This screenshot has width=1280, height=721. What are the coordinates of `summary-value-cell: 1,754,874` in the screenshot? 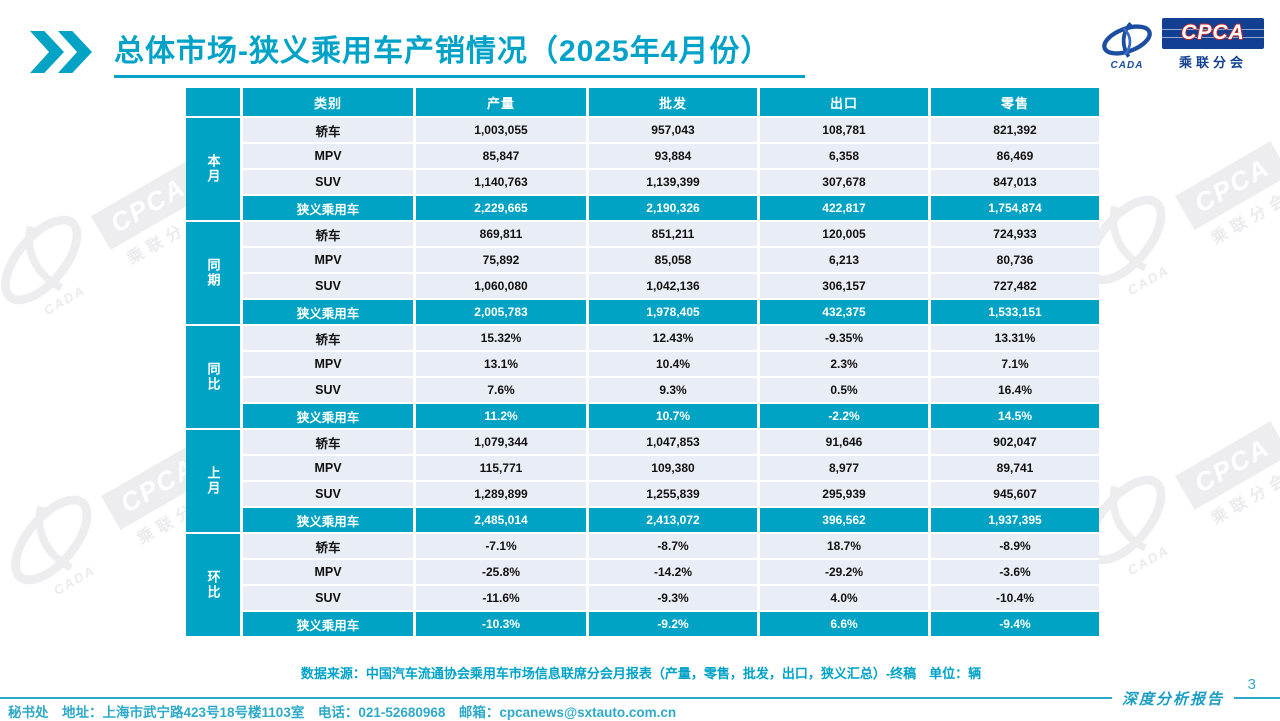 It's located at (1015, 208).